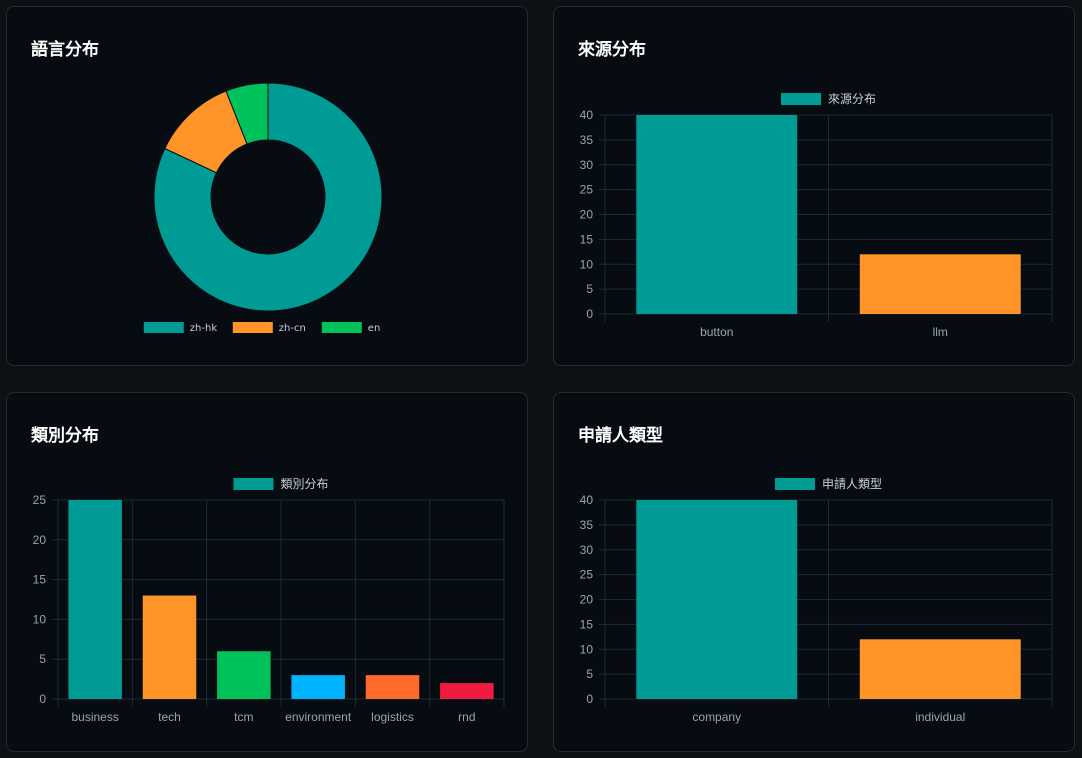  Describe the element at coordinates (940, 717) in the screenshot. I see `x-tick-label: individual` at that location.